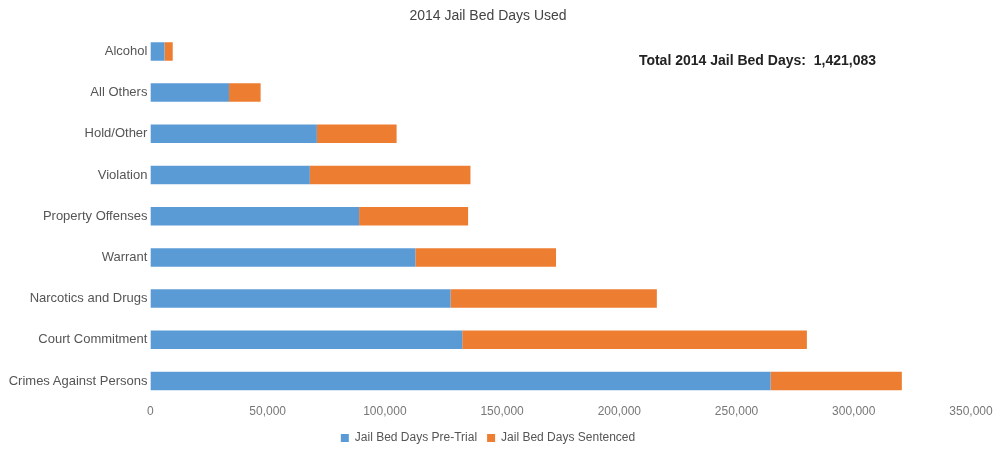  What do you see at coordinates (757, 59) in the screenshot?
I see `annotation: Total 2014 Jail Bed Days: 1,421,083` at bounding box center [757, 59].